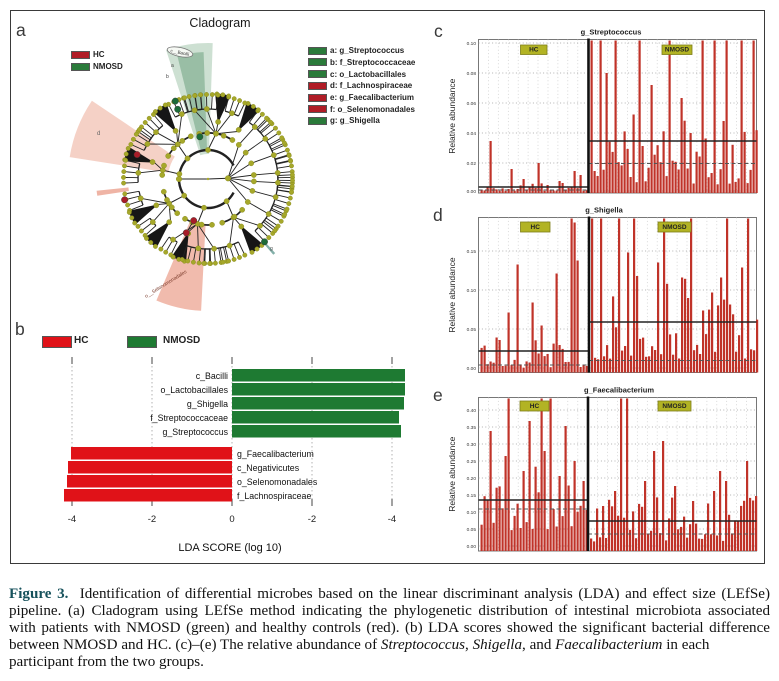 This screenshot has height=681, width=779. Describe the element at coordinates (189, 418) in the screenshot. I see `svg-text: f_Streptococcaceae` at that location.